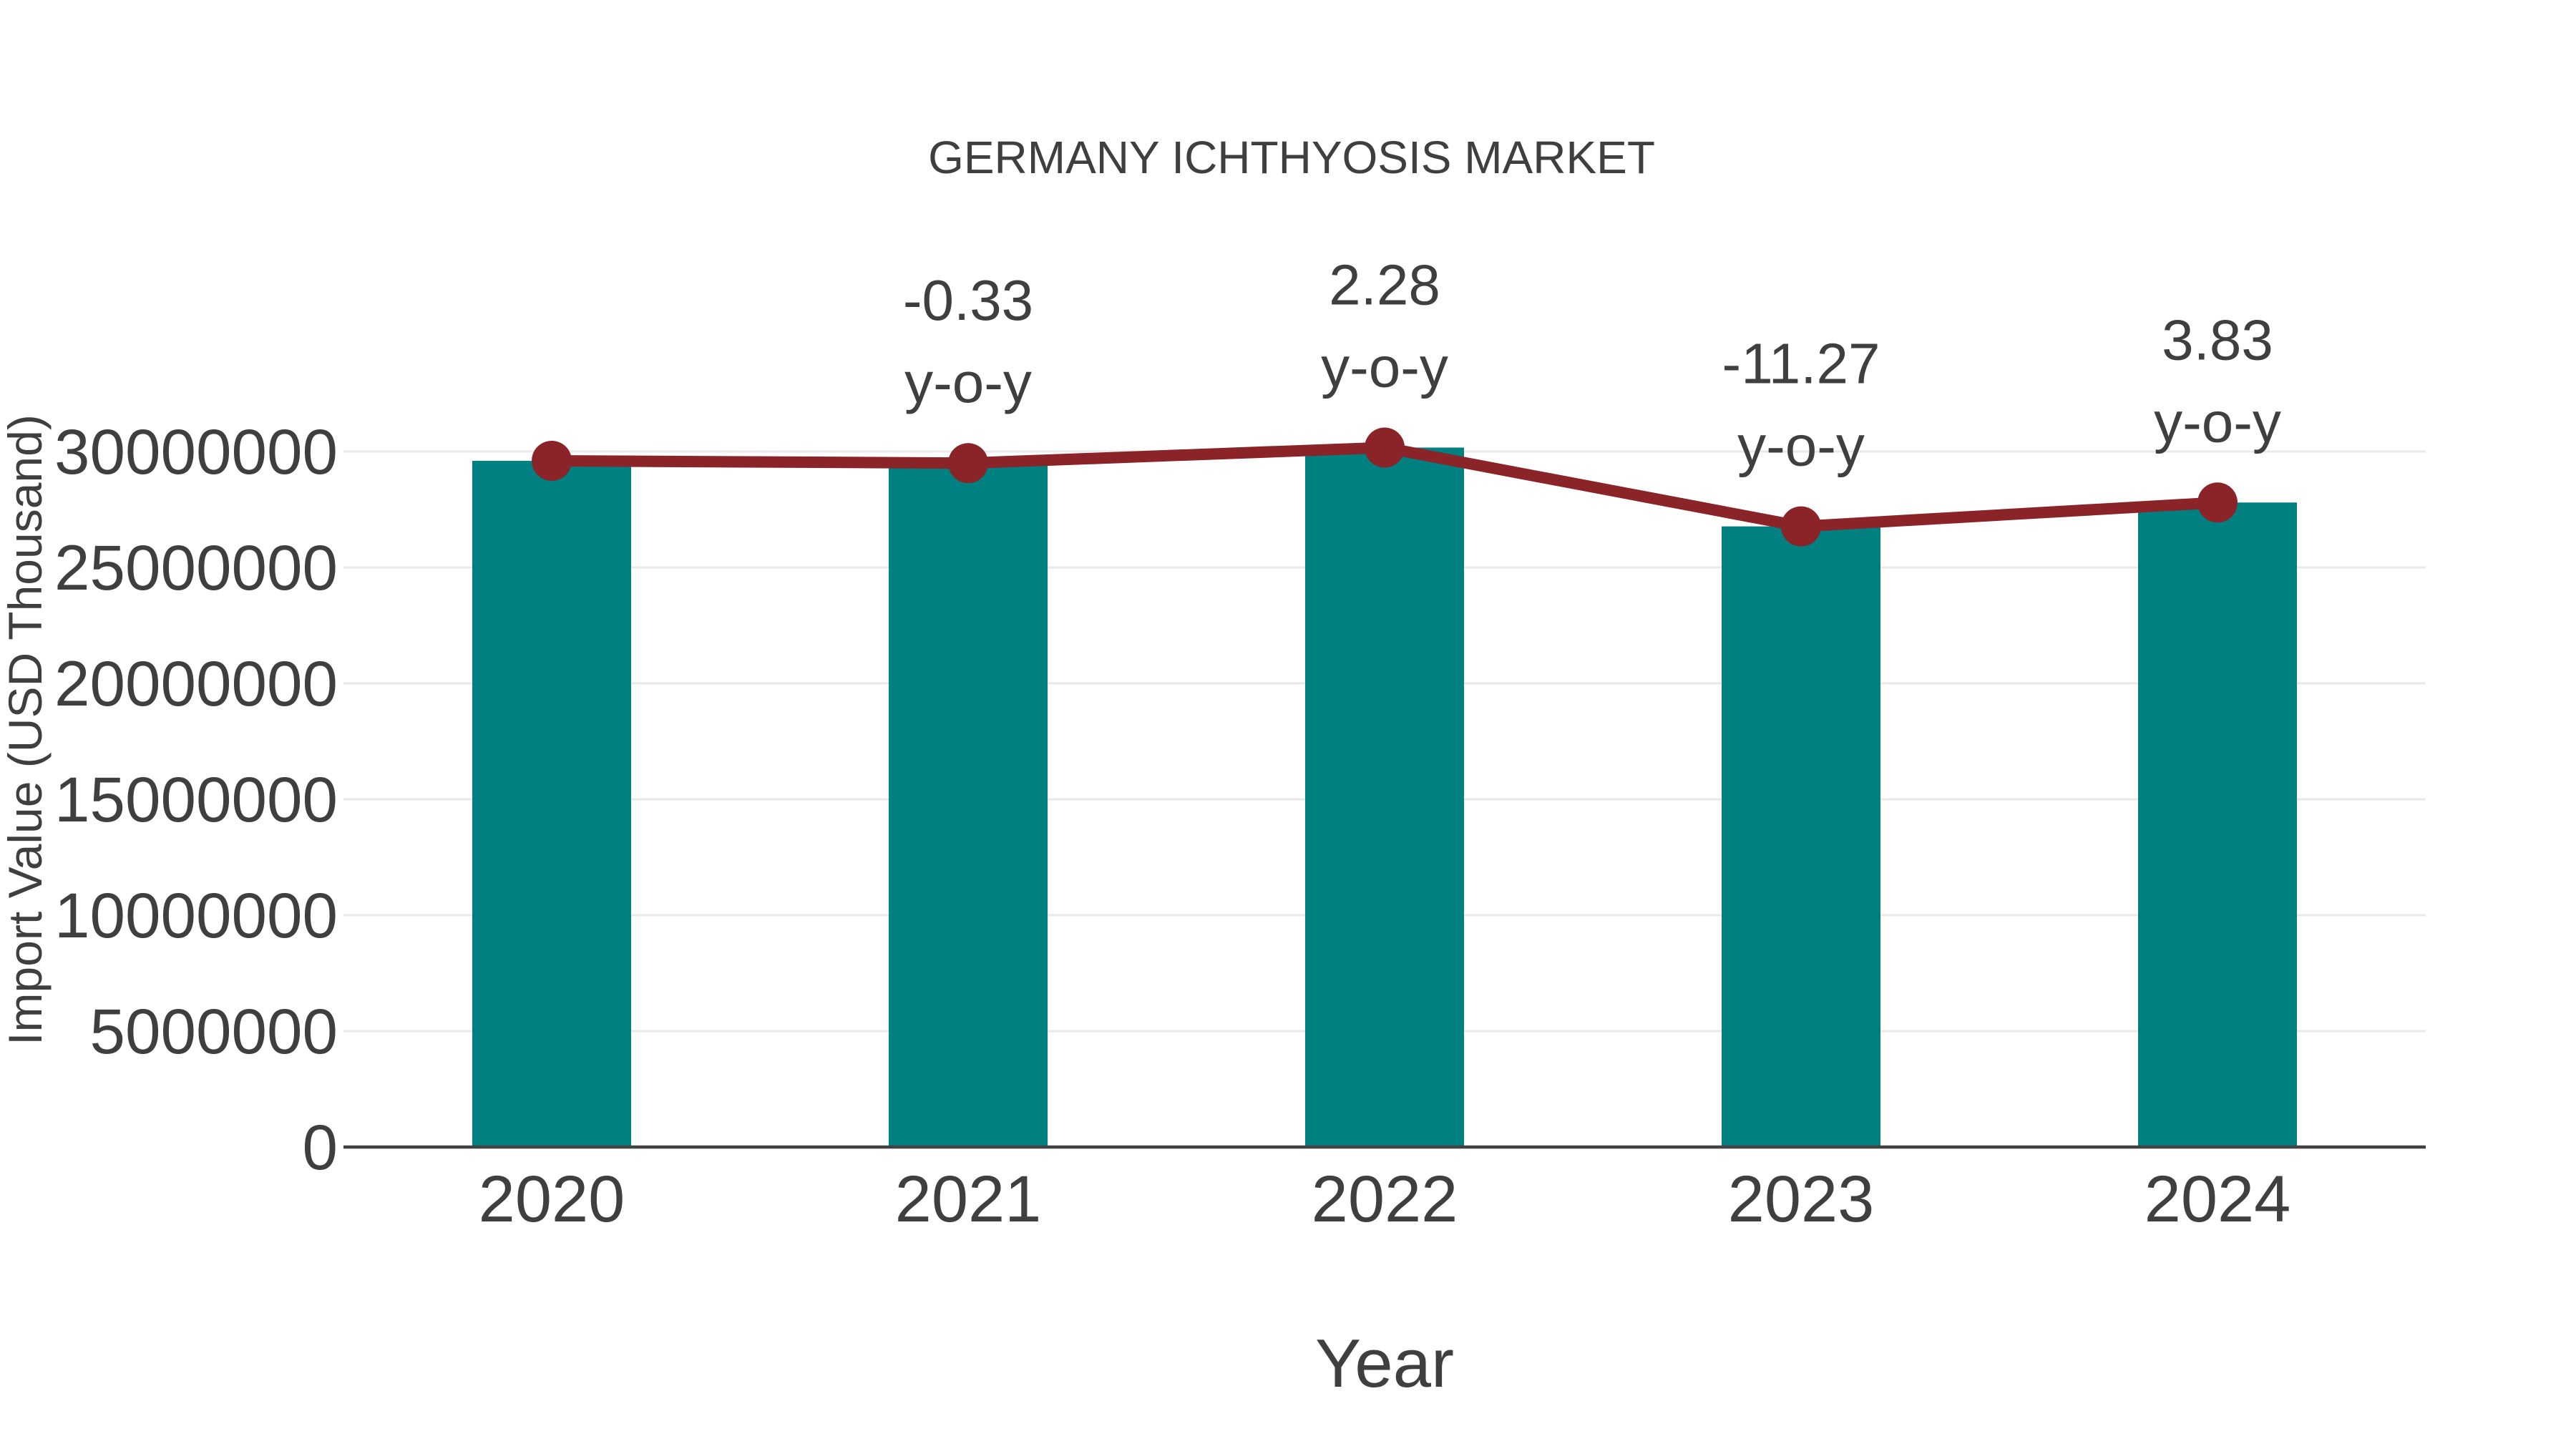  I want to click on trend-marker-2021, so click(968, 463).